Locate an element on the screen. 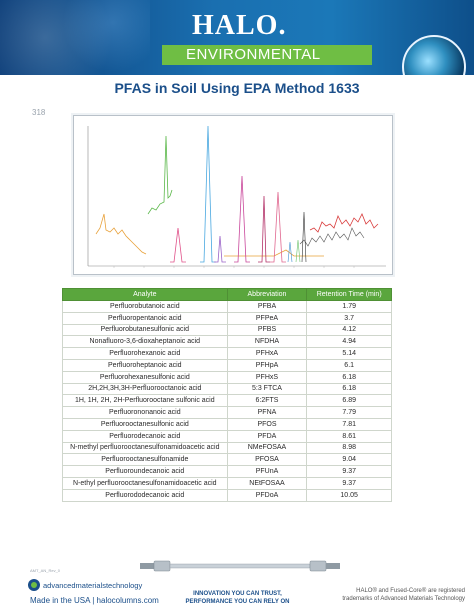 This screenshot has width=474, height=613. cell-abbreviation: NEtFOSAA is located at coordinates (267, 483).